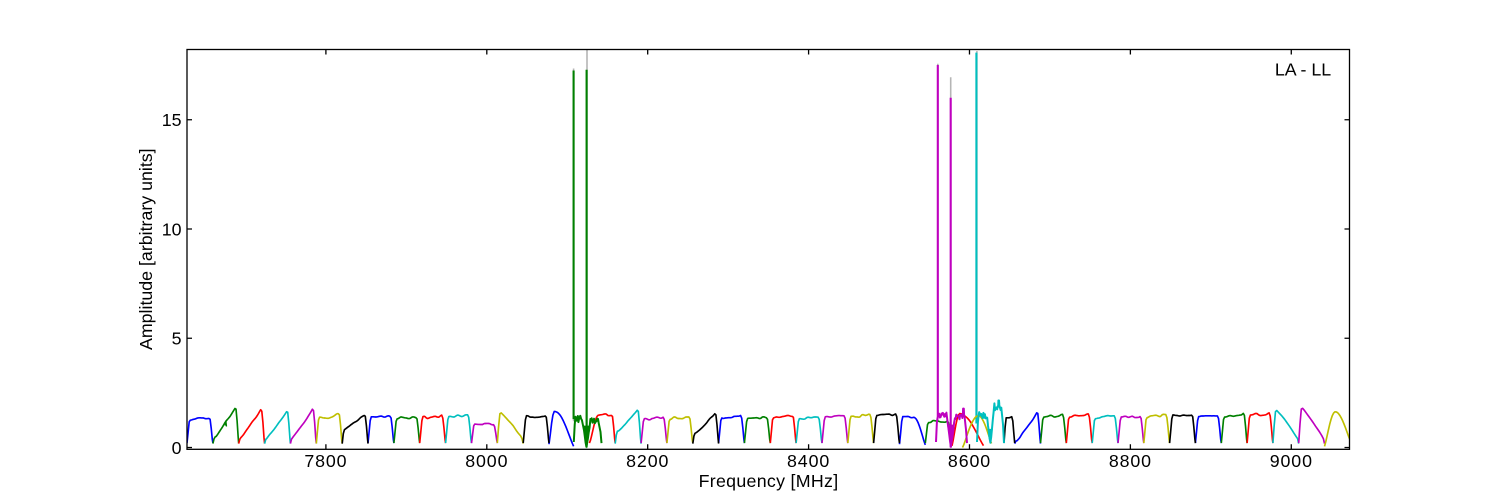  What do you see at coordinates (1303, 69) in the screenshot?
I see `svg-text: LA - LL` at bounding box center [1303, 69].